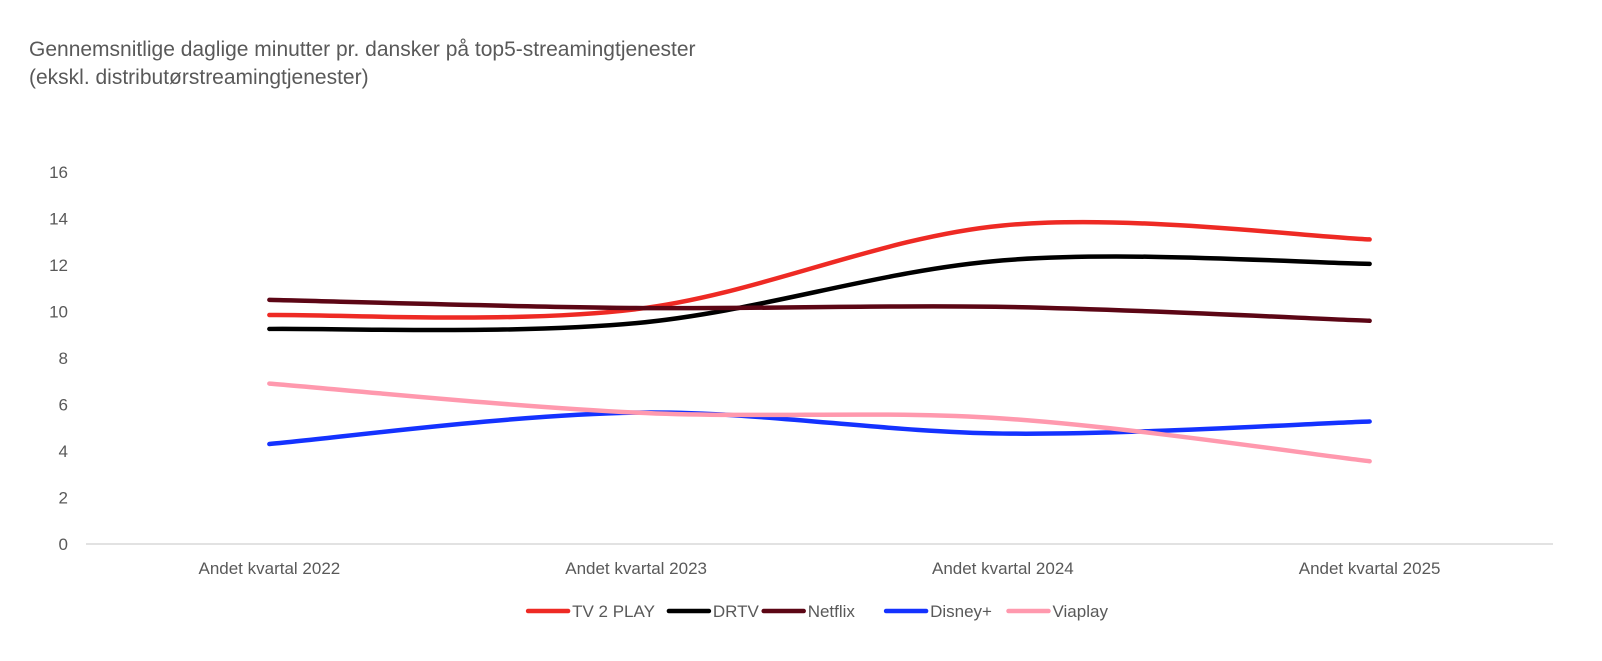 The image size is (1602, 661). I want to click on y-tick-label: 4, so click(63, 451).